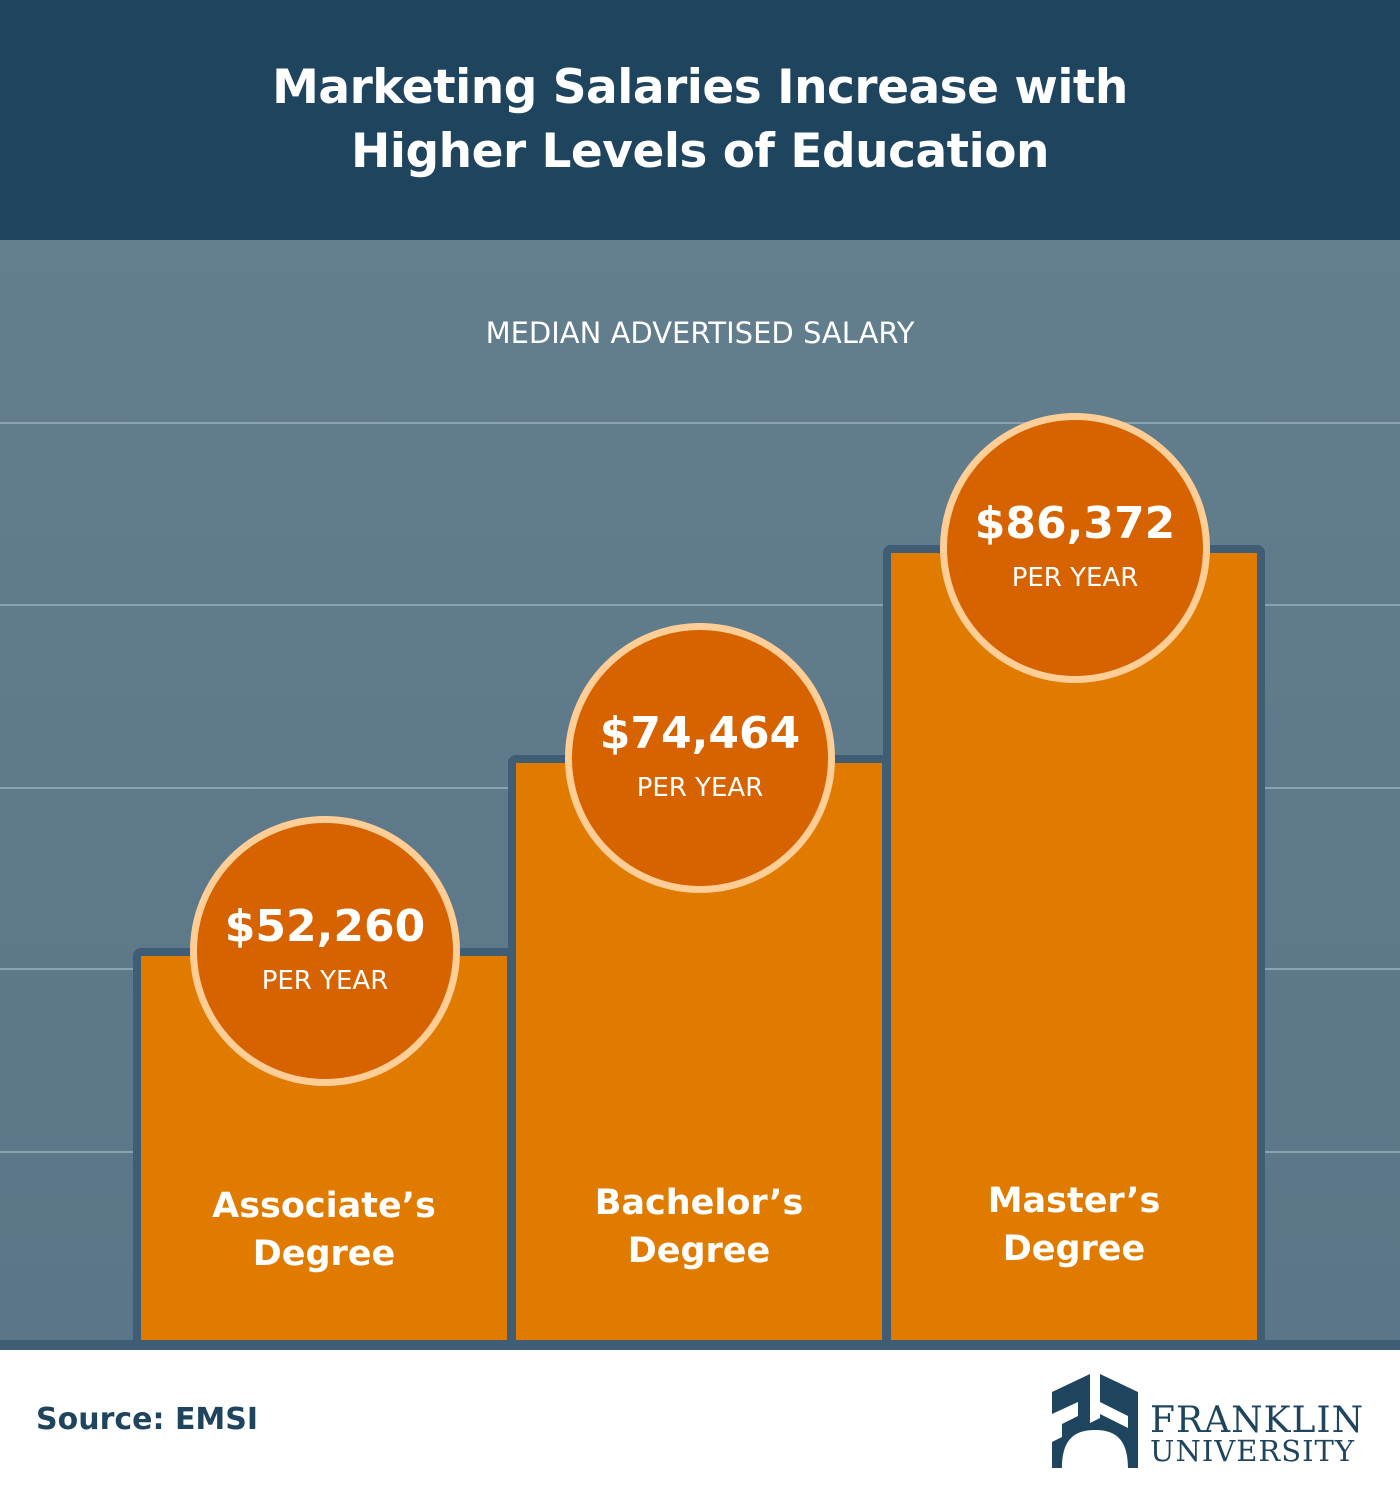  What do you see at coordinates (700, 1345) in the screenshot?
I see `baseline` at bounding box center [700, 1345].